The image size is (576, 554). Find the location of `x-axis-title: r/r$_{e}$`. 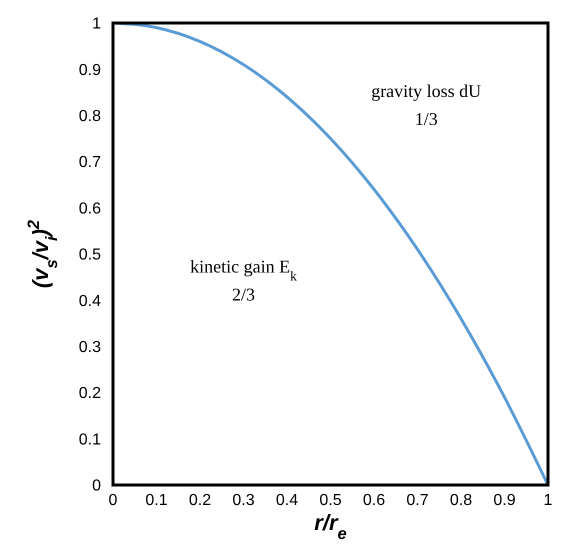

x-axis-title: r/r$_{e}$ is located at coordinates (330, 526).